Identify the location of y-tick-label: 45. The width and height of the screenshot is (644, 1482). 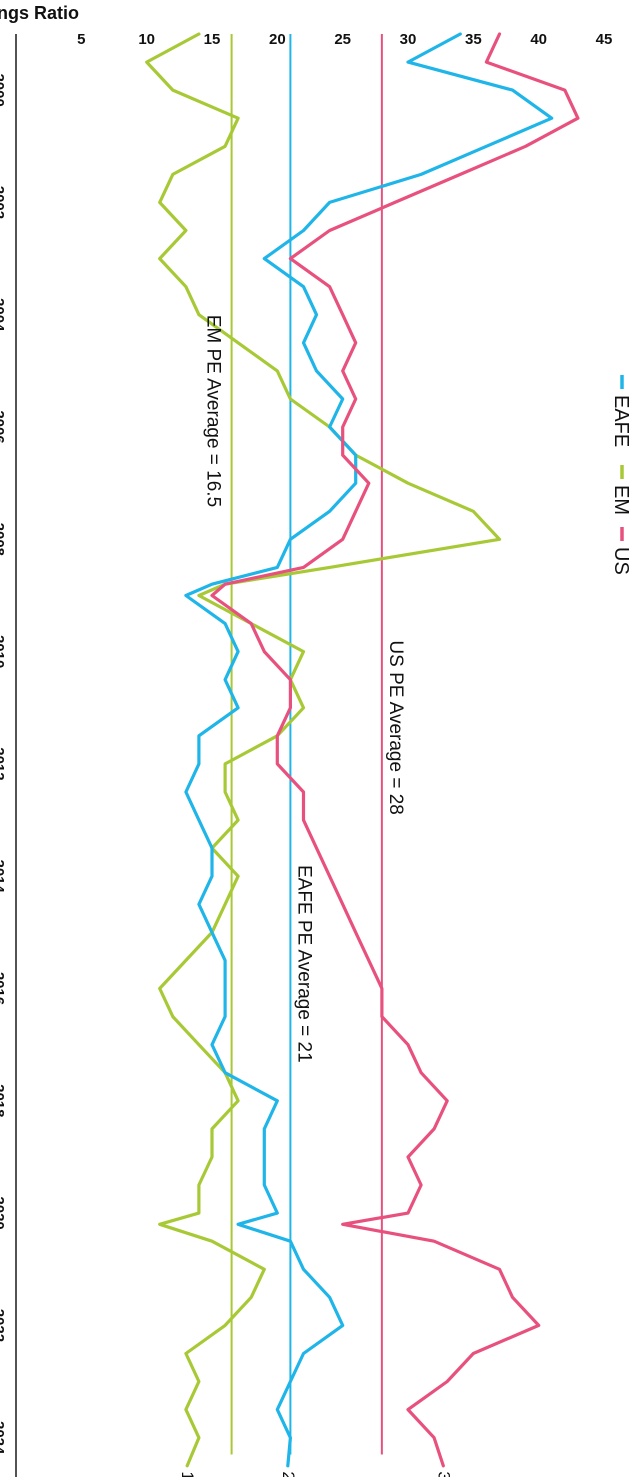
(604, 39).